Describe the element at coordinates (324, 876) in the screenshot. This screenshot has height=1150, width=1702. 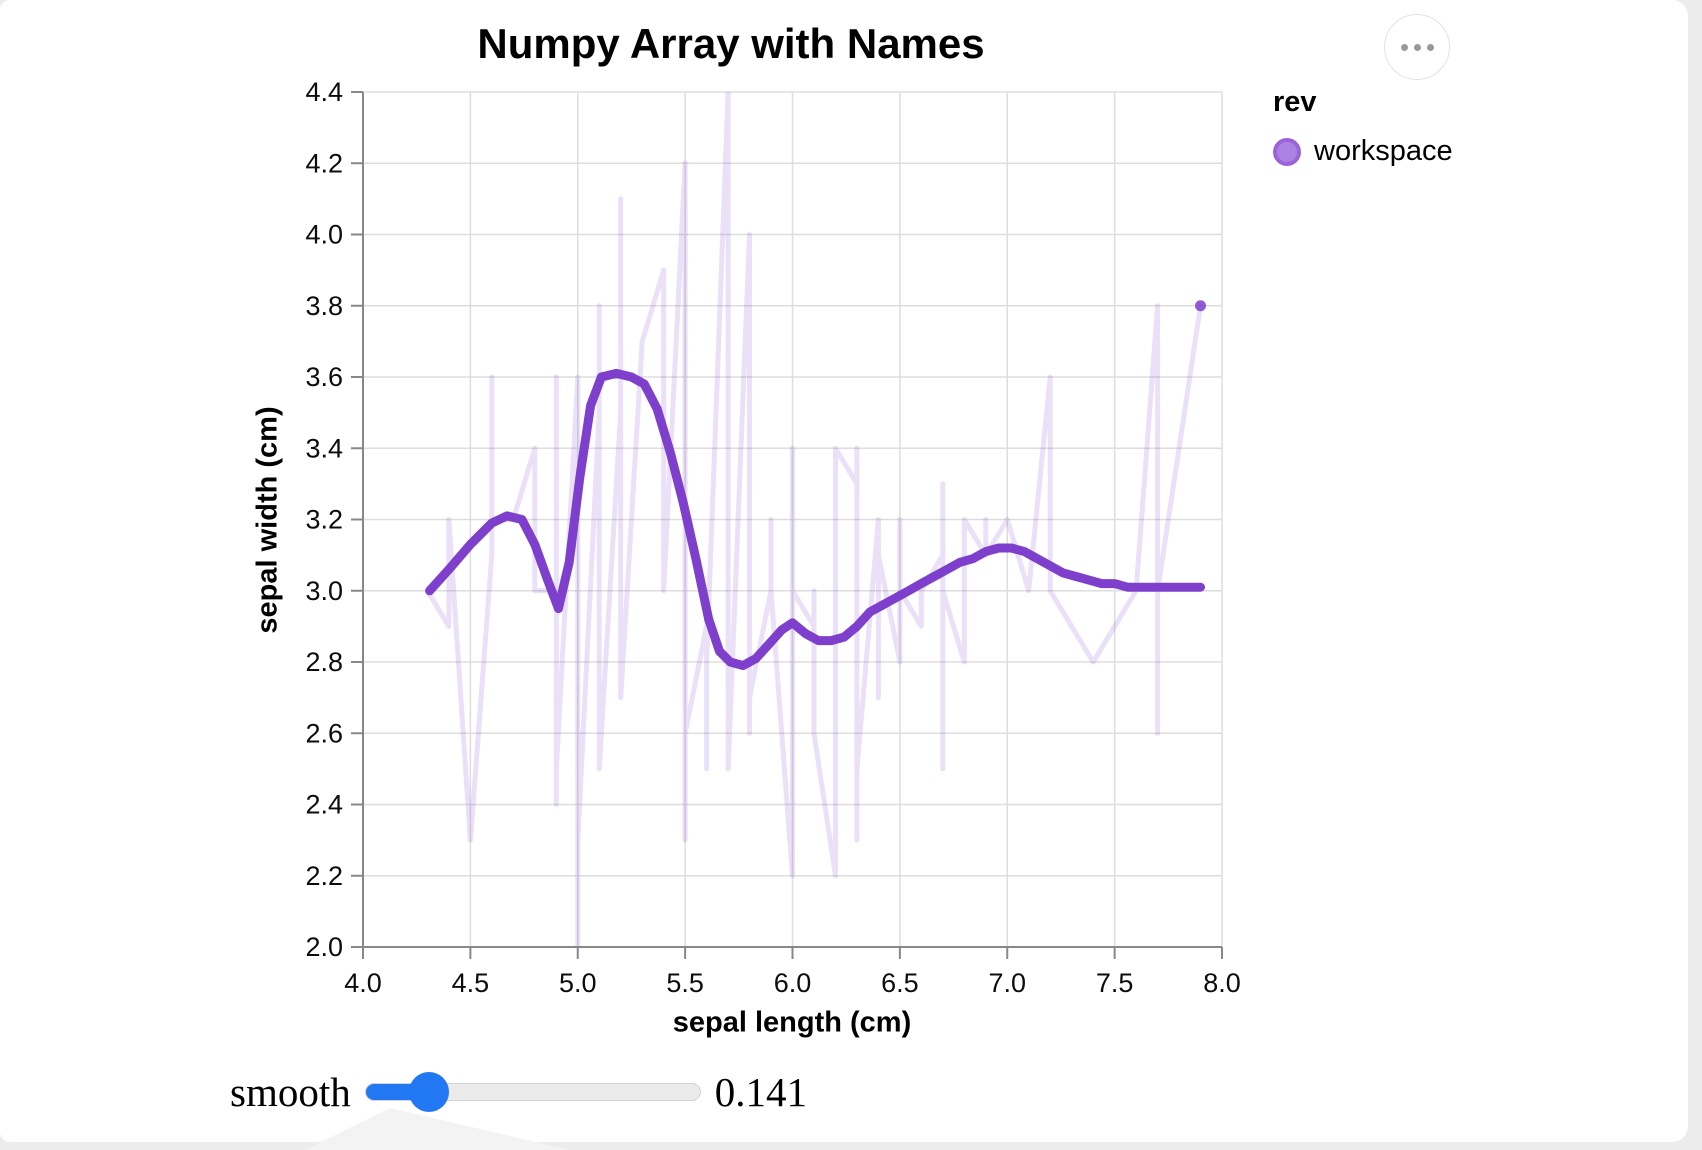
I see `svg-text: 2.2` at that location.